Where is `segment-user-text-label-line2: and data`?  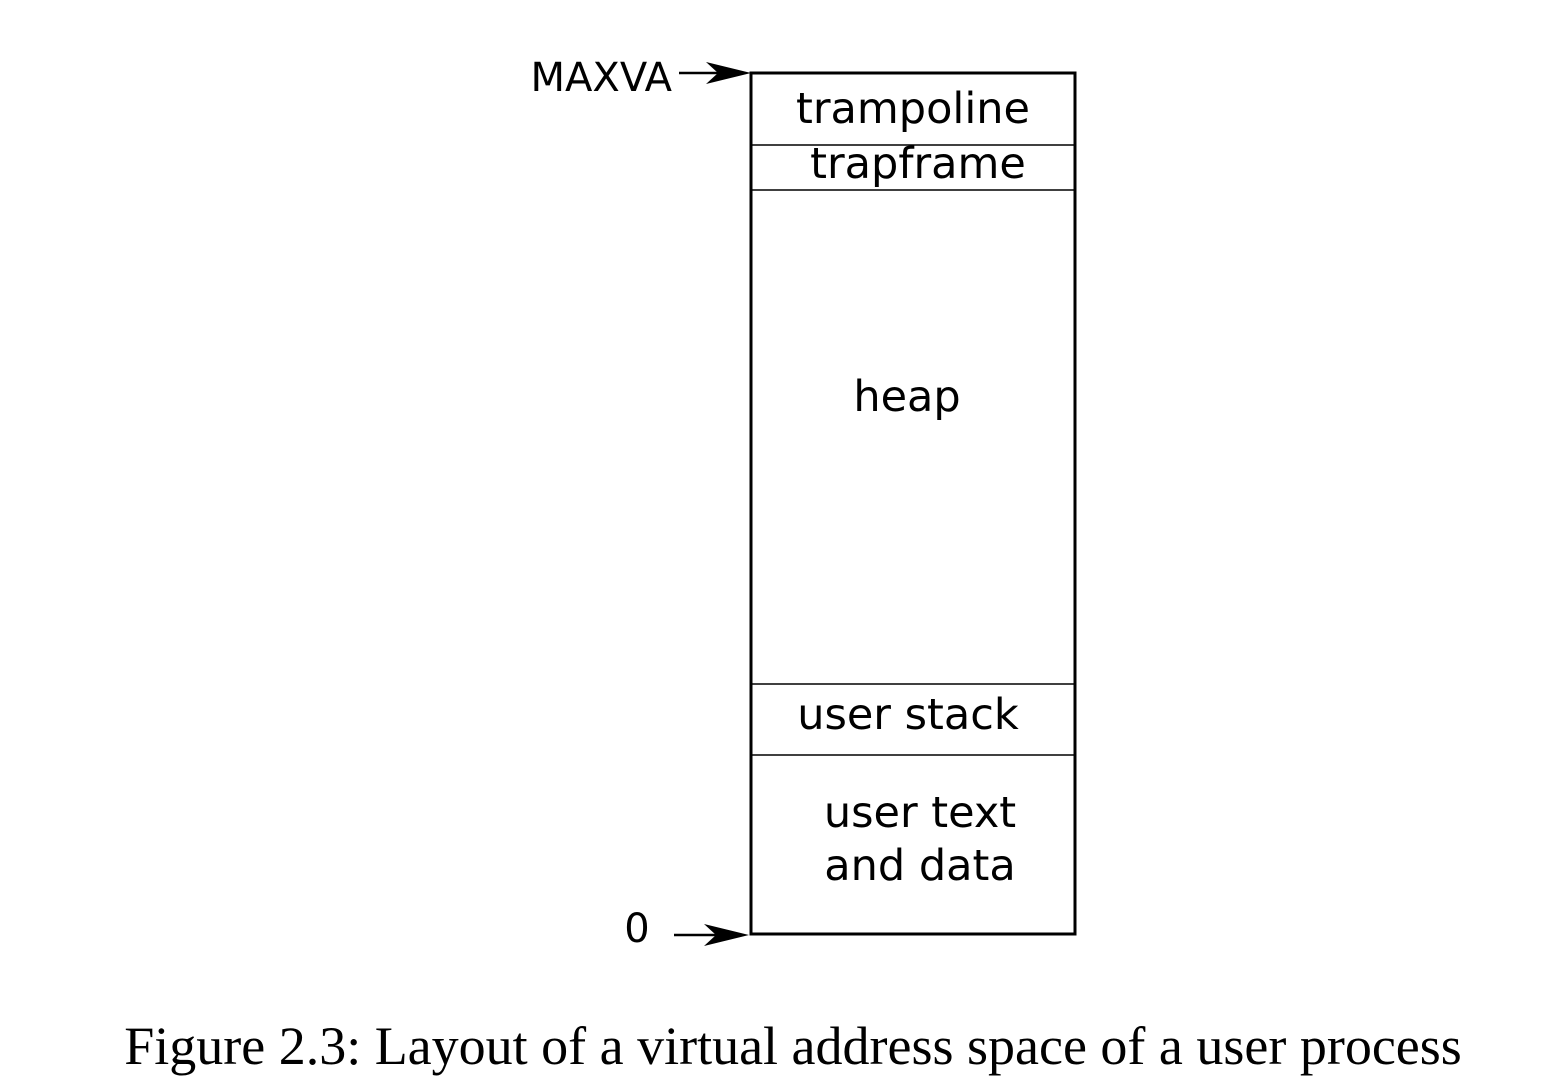 segment-user-text-label-line2: and data is located at coordinates (919, 866).